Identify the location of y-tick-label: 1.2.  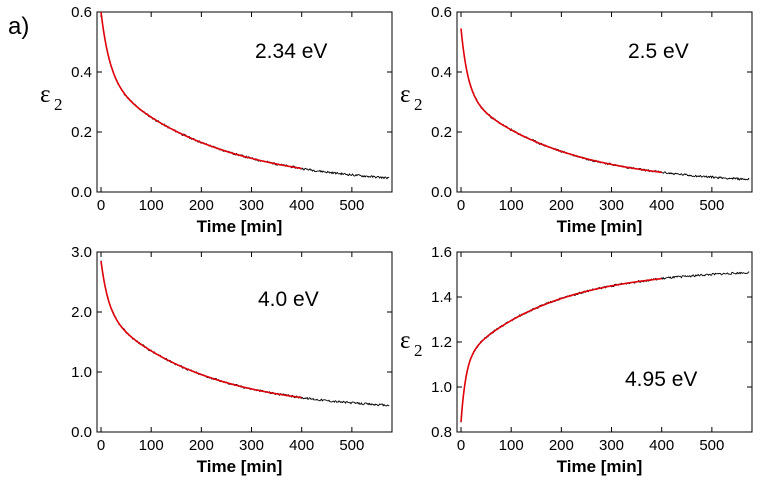
(441, 342).